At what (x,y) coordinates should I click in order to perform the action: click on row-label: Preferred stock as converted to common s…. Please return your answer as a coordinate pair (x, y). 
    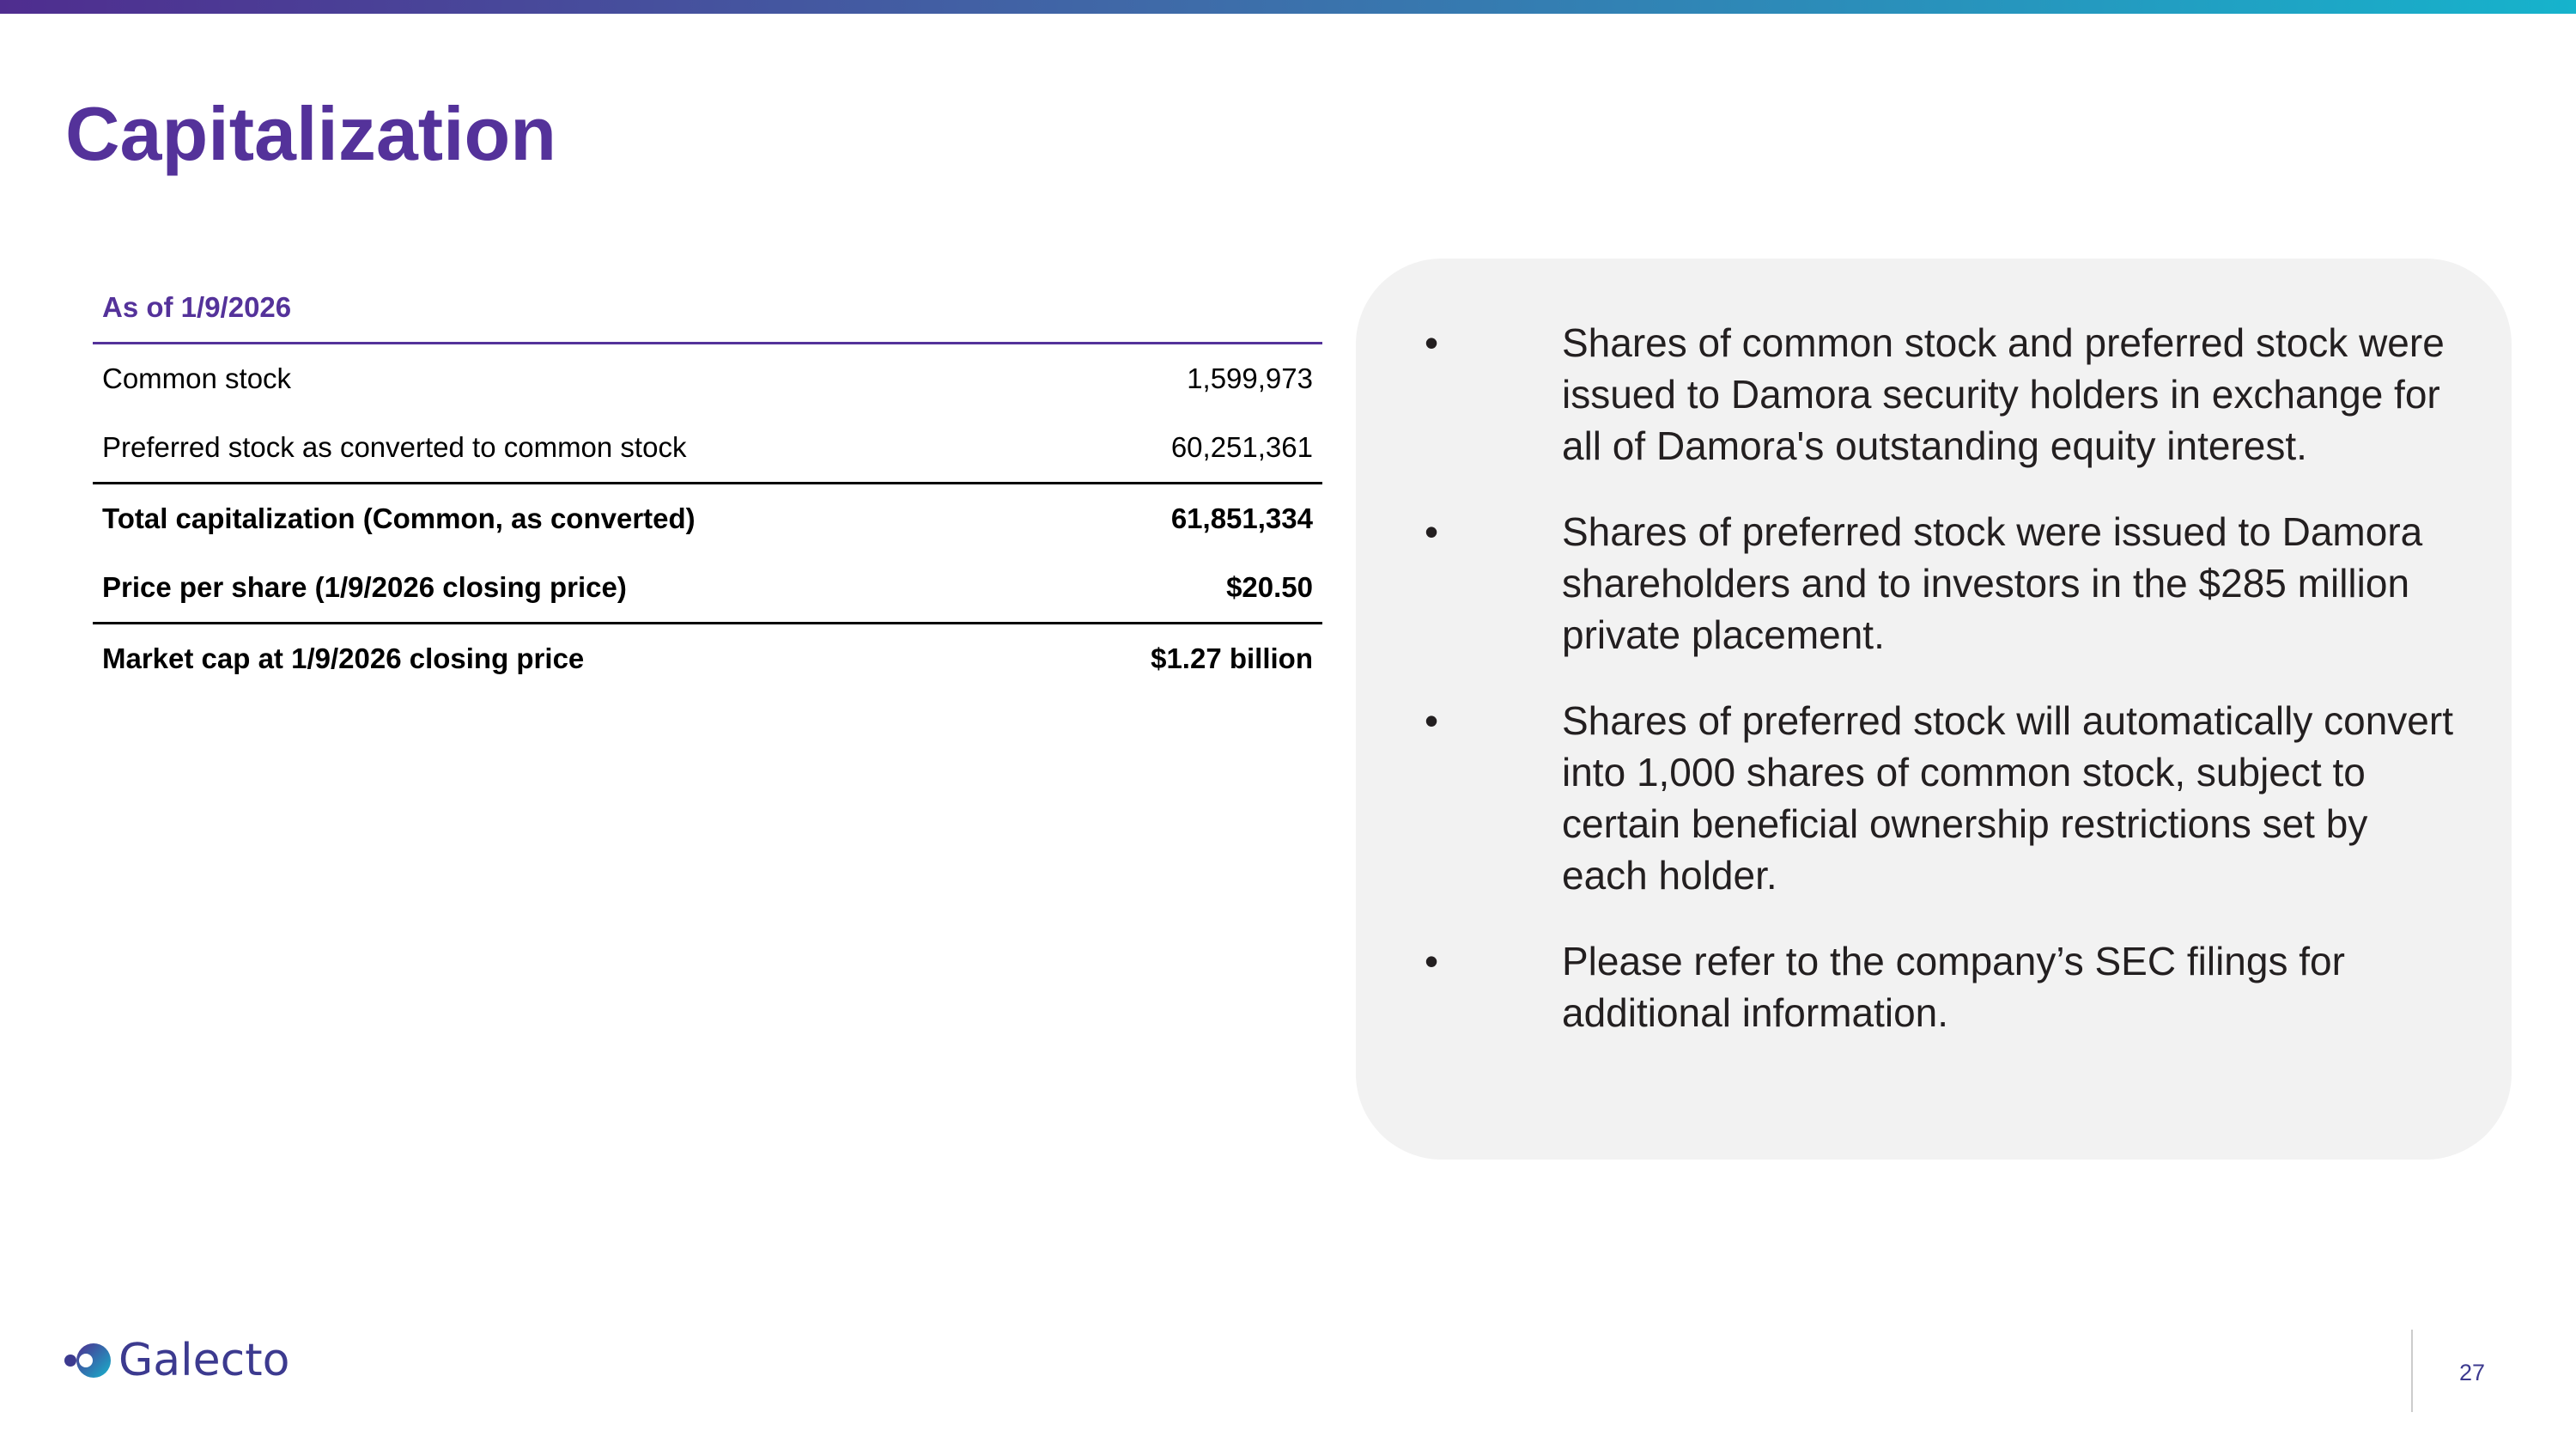
    Looking at the image, I should click on (567, 449).